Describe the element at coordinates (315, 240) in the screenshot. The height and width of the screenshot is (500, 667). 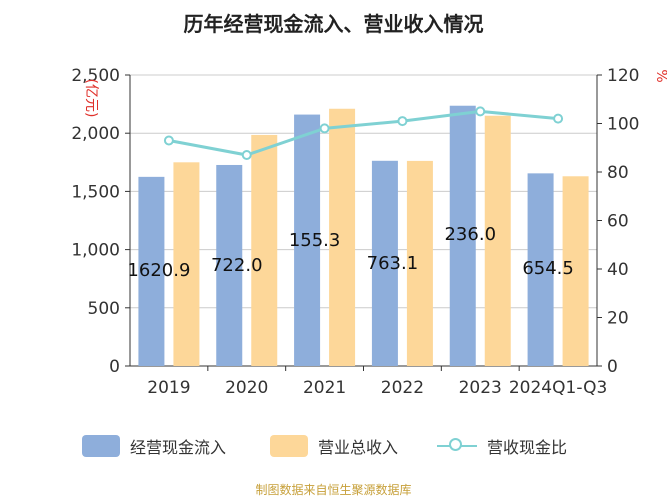
I see `data-label-cash-inflow: 155.3` at that location.